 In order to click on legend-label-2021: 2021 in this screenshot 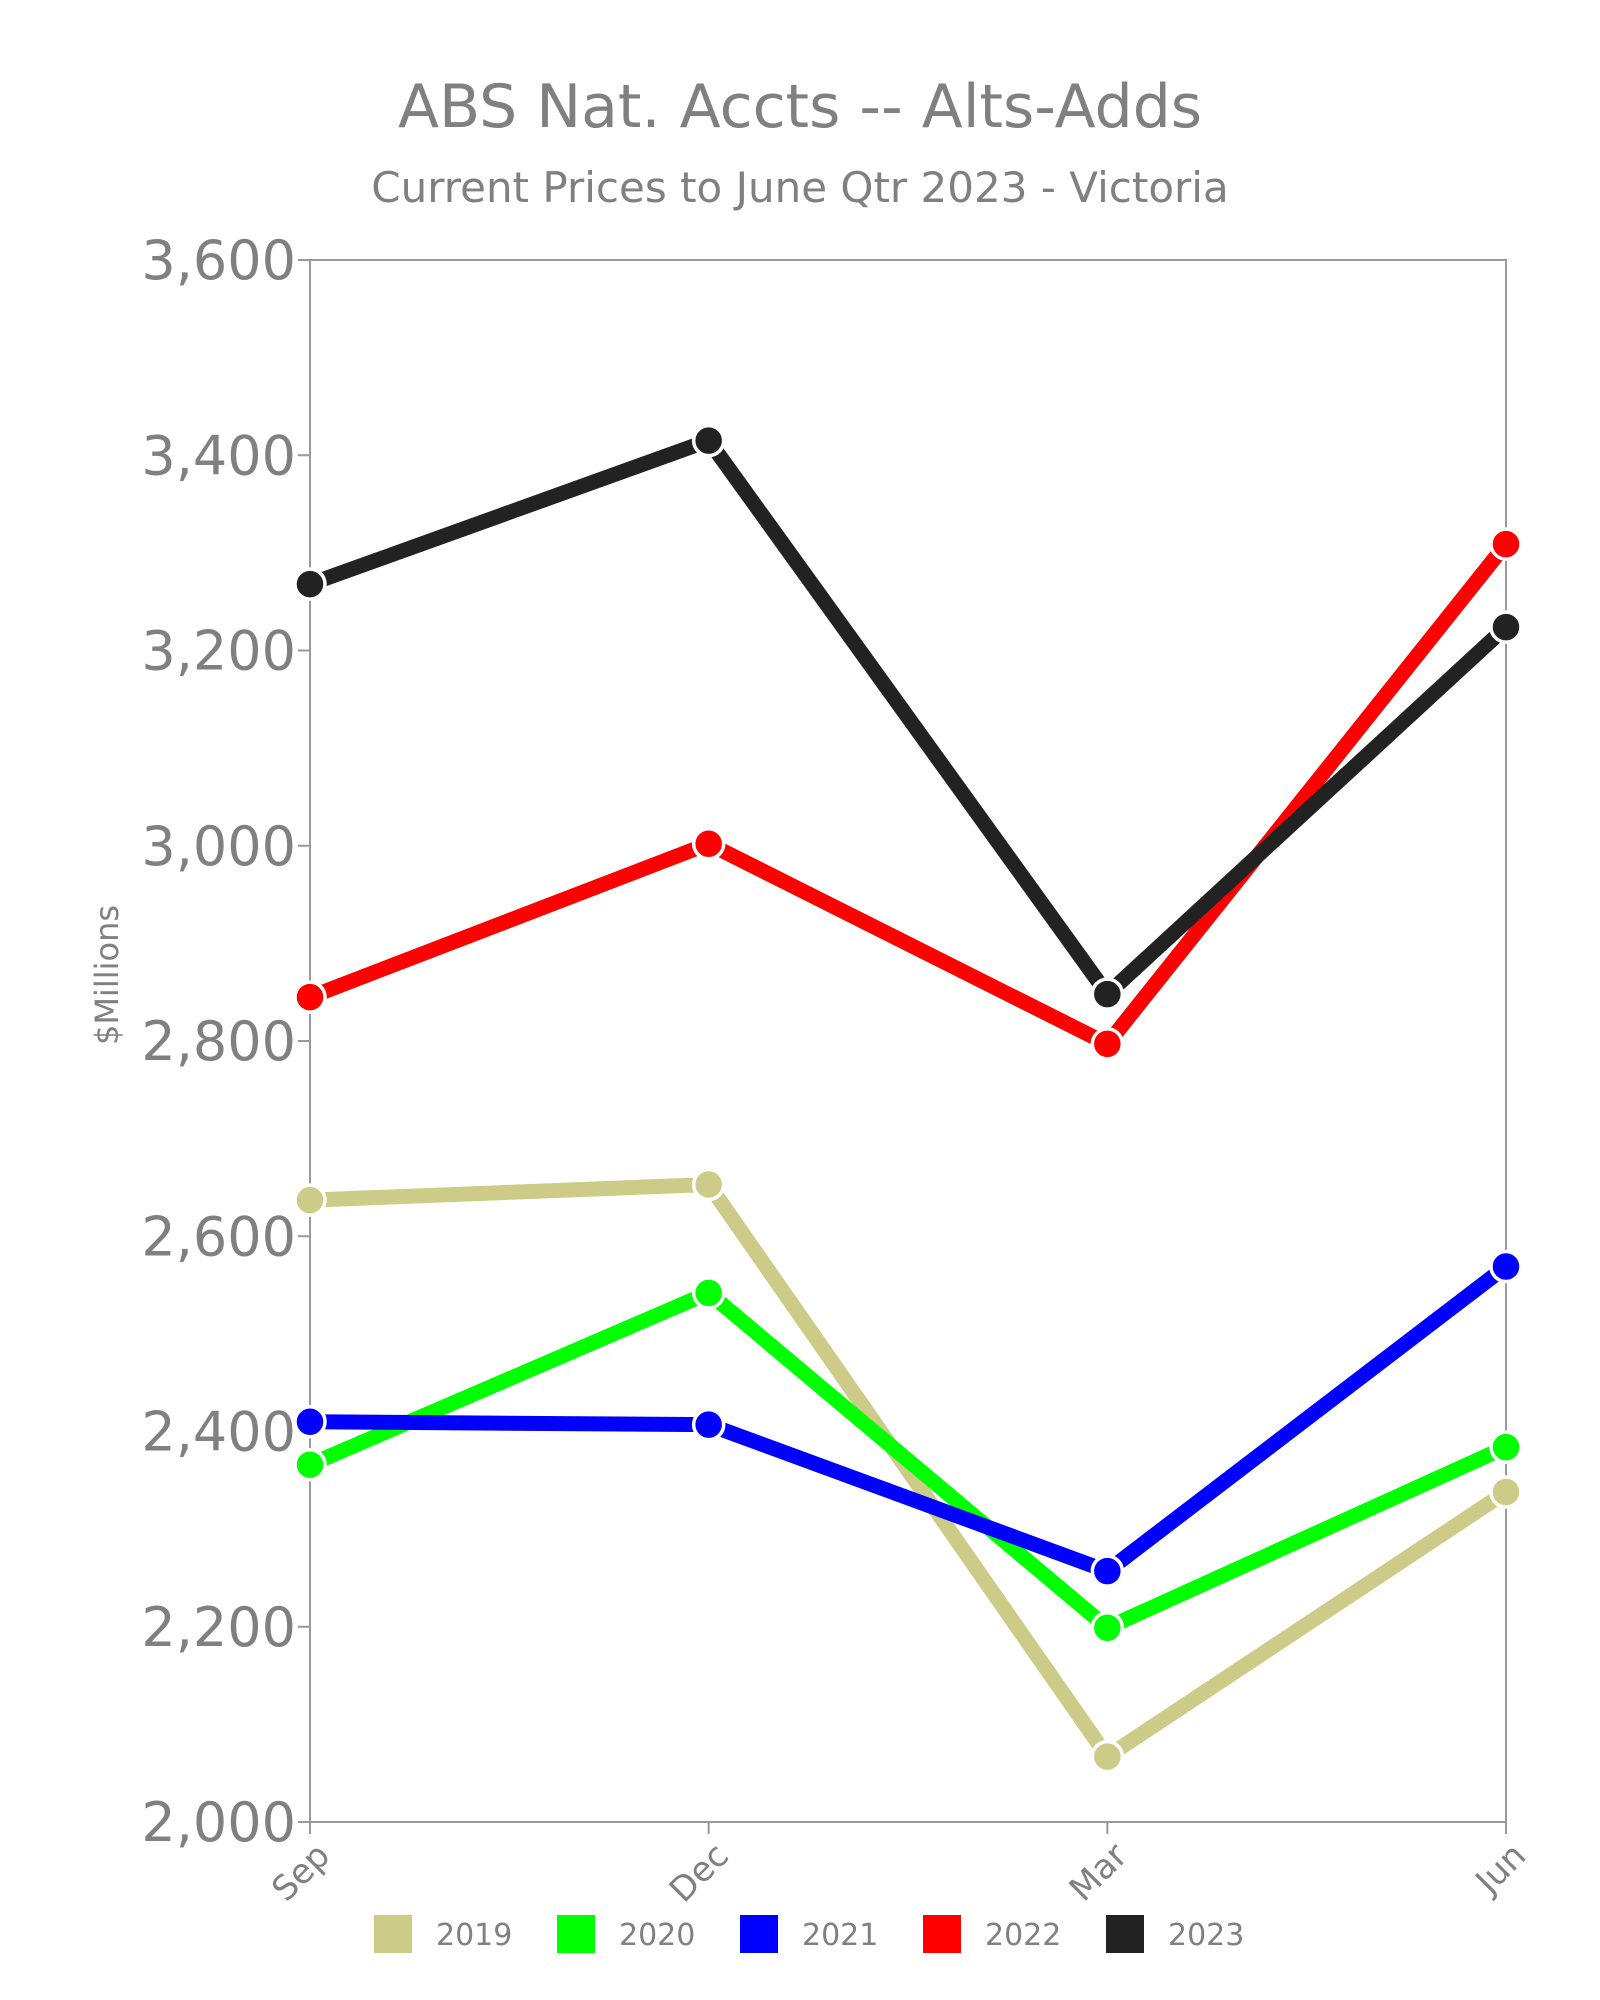, I will do `click(840, 1935)`.